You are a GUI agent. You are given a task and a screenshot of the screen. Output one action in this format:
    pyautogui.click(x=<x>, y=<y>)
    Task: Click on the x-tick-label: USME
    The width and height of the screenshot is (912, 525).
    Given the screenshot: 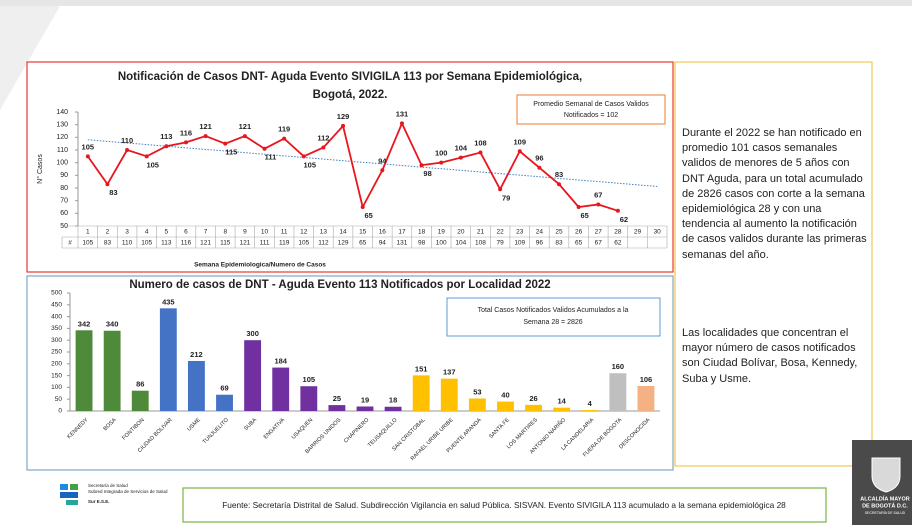 What is the action you would take?
    pyautogui.click(x=194, y=425)
    